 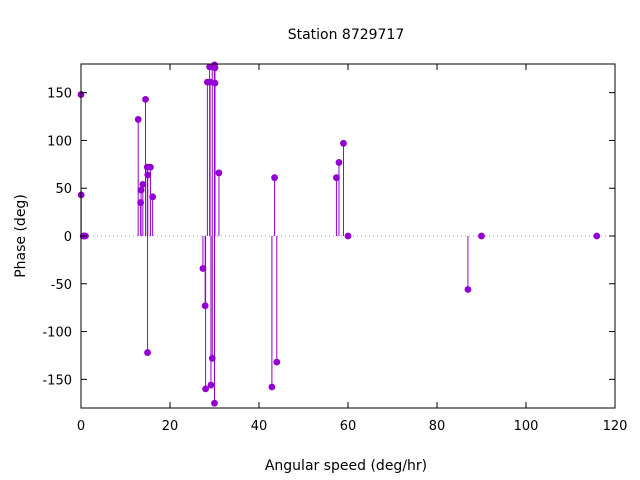 I want to click on y-tick-label: 0, so click(x=68, y=237).